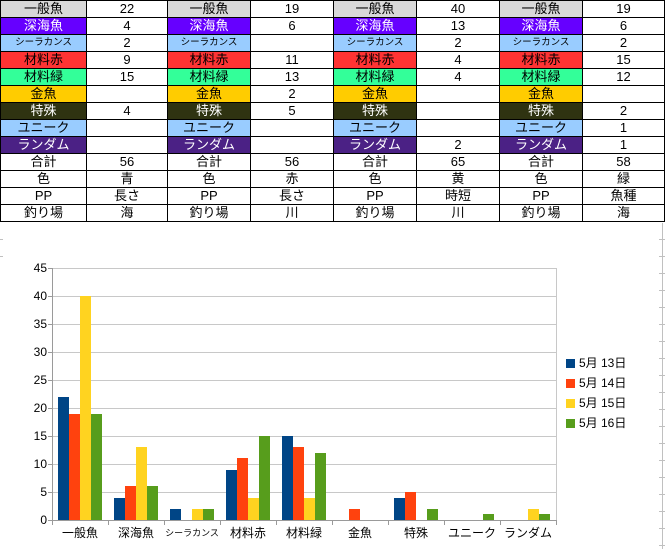 The width and height of the screenshot is (665, 549). What do you see at coordinates (458, 9) in the screenshot?
I see `value-cell: 40` at bounding box center [458, 9].